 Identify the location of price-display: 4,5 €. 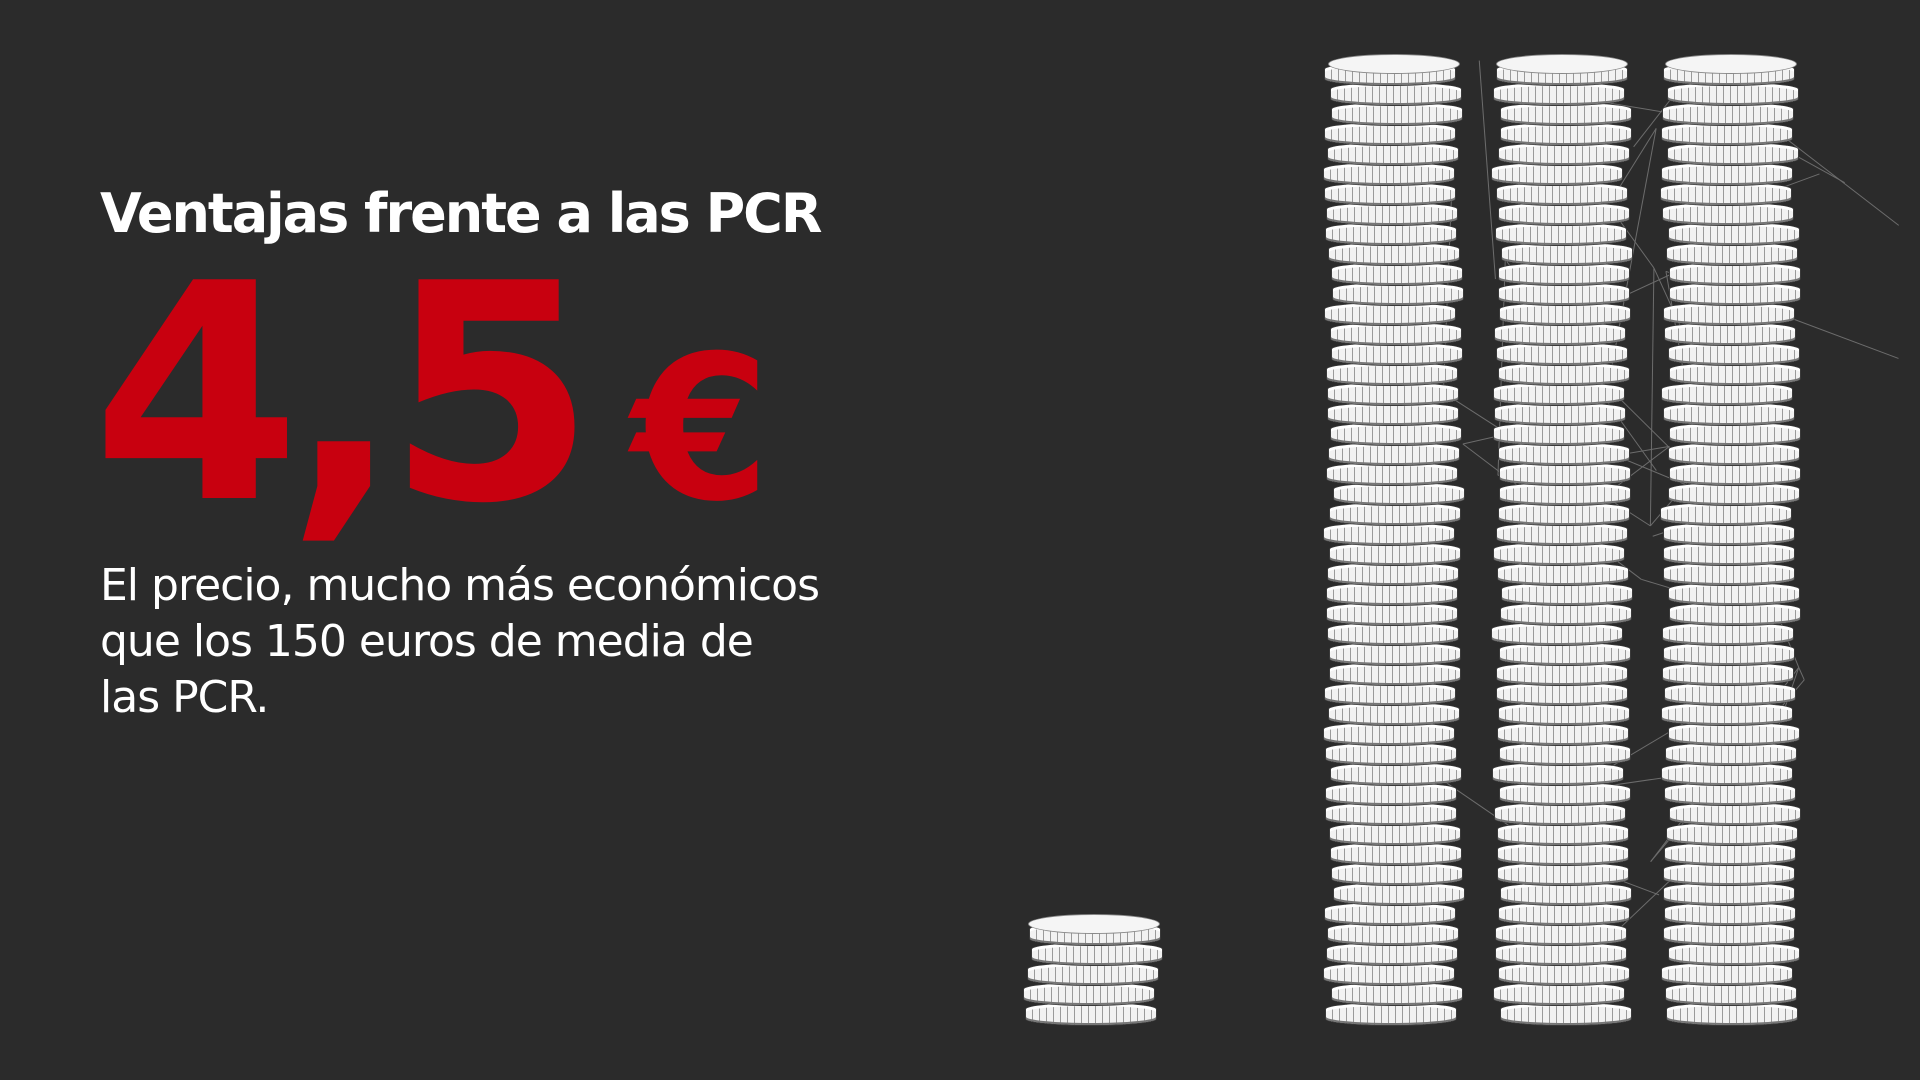
(431, 412).